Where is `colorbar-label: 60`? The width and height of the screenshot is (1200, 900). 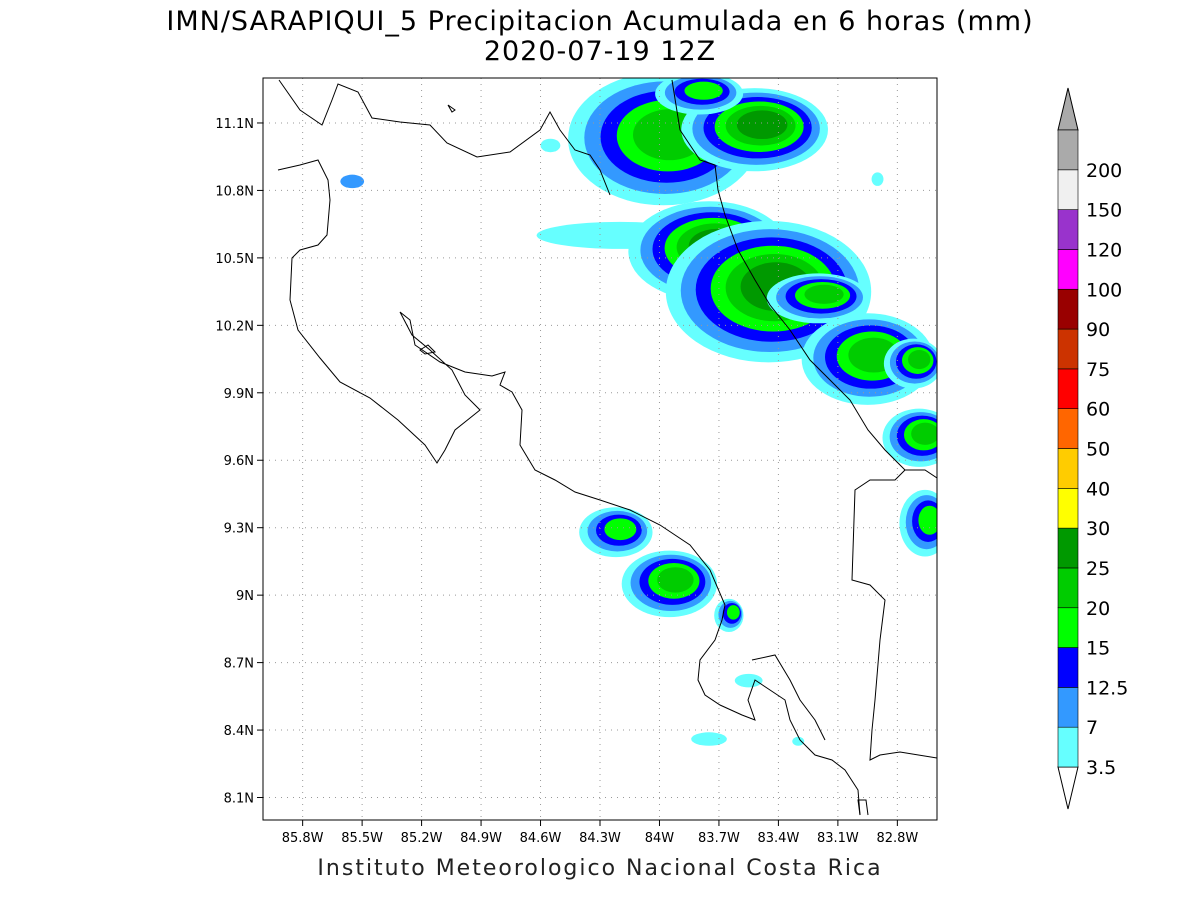 colorbar-label: 60 is located at coordinates (1098, 410).